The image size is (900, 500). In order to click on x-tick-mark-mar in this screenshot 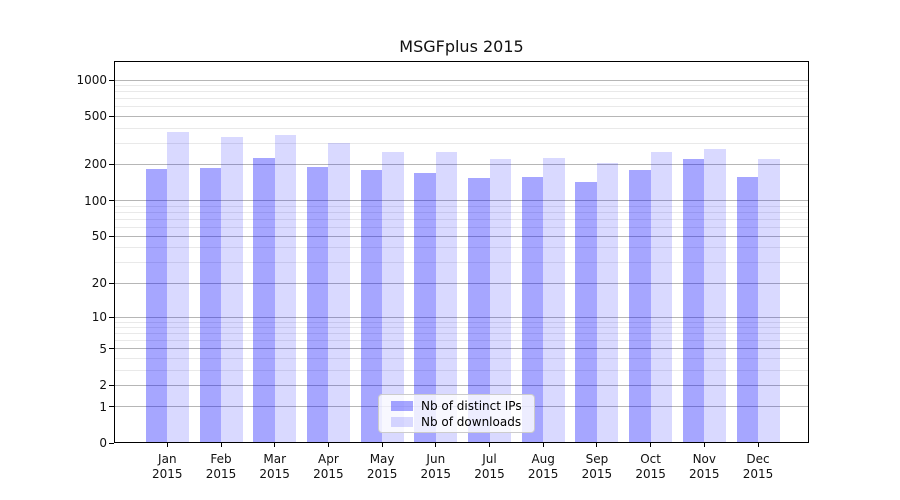, I will do `click(275, 445)`.